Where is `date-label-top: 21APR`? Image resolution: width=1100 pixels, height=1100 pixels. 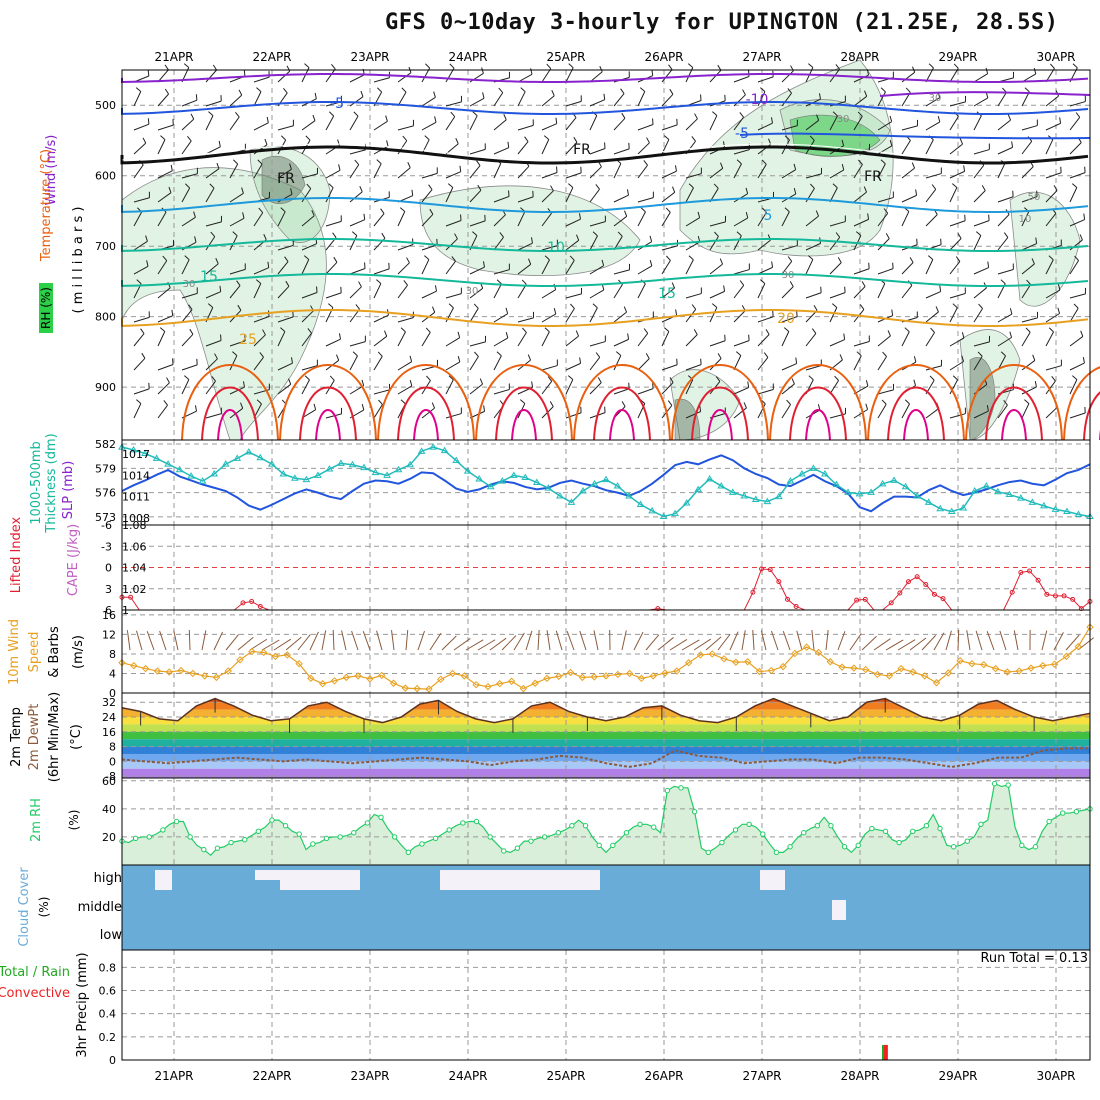
date-label-top: 21APR is located at coordinates (173, 57).